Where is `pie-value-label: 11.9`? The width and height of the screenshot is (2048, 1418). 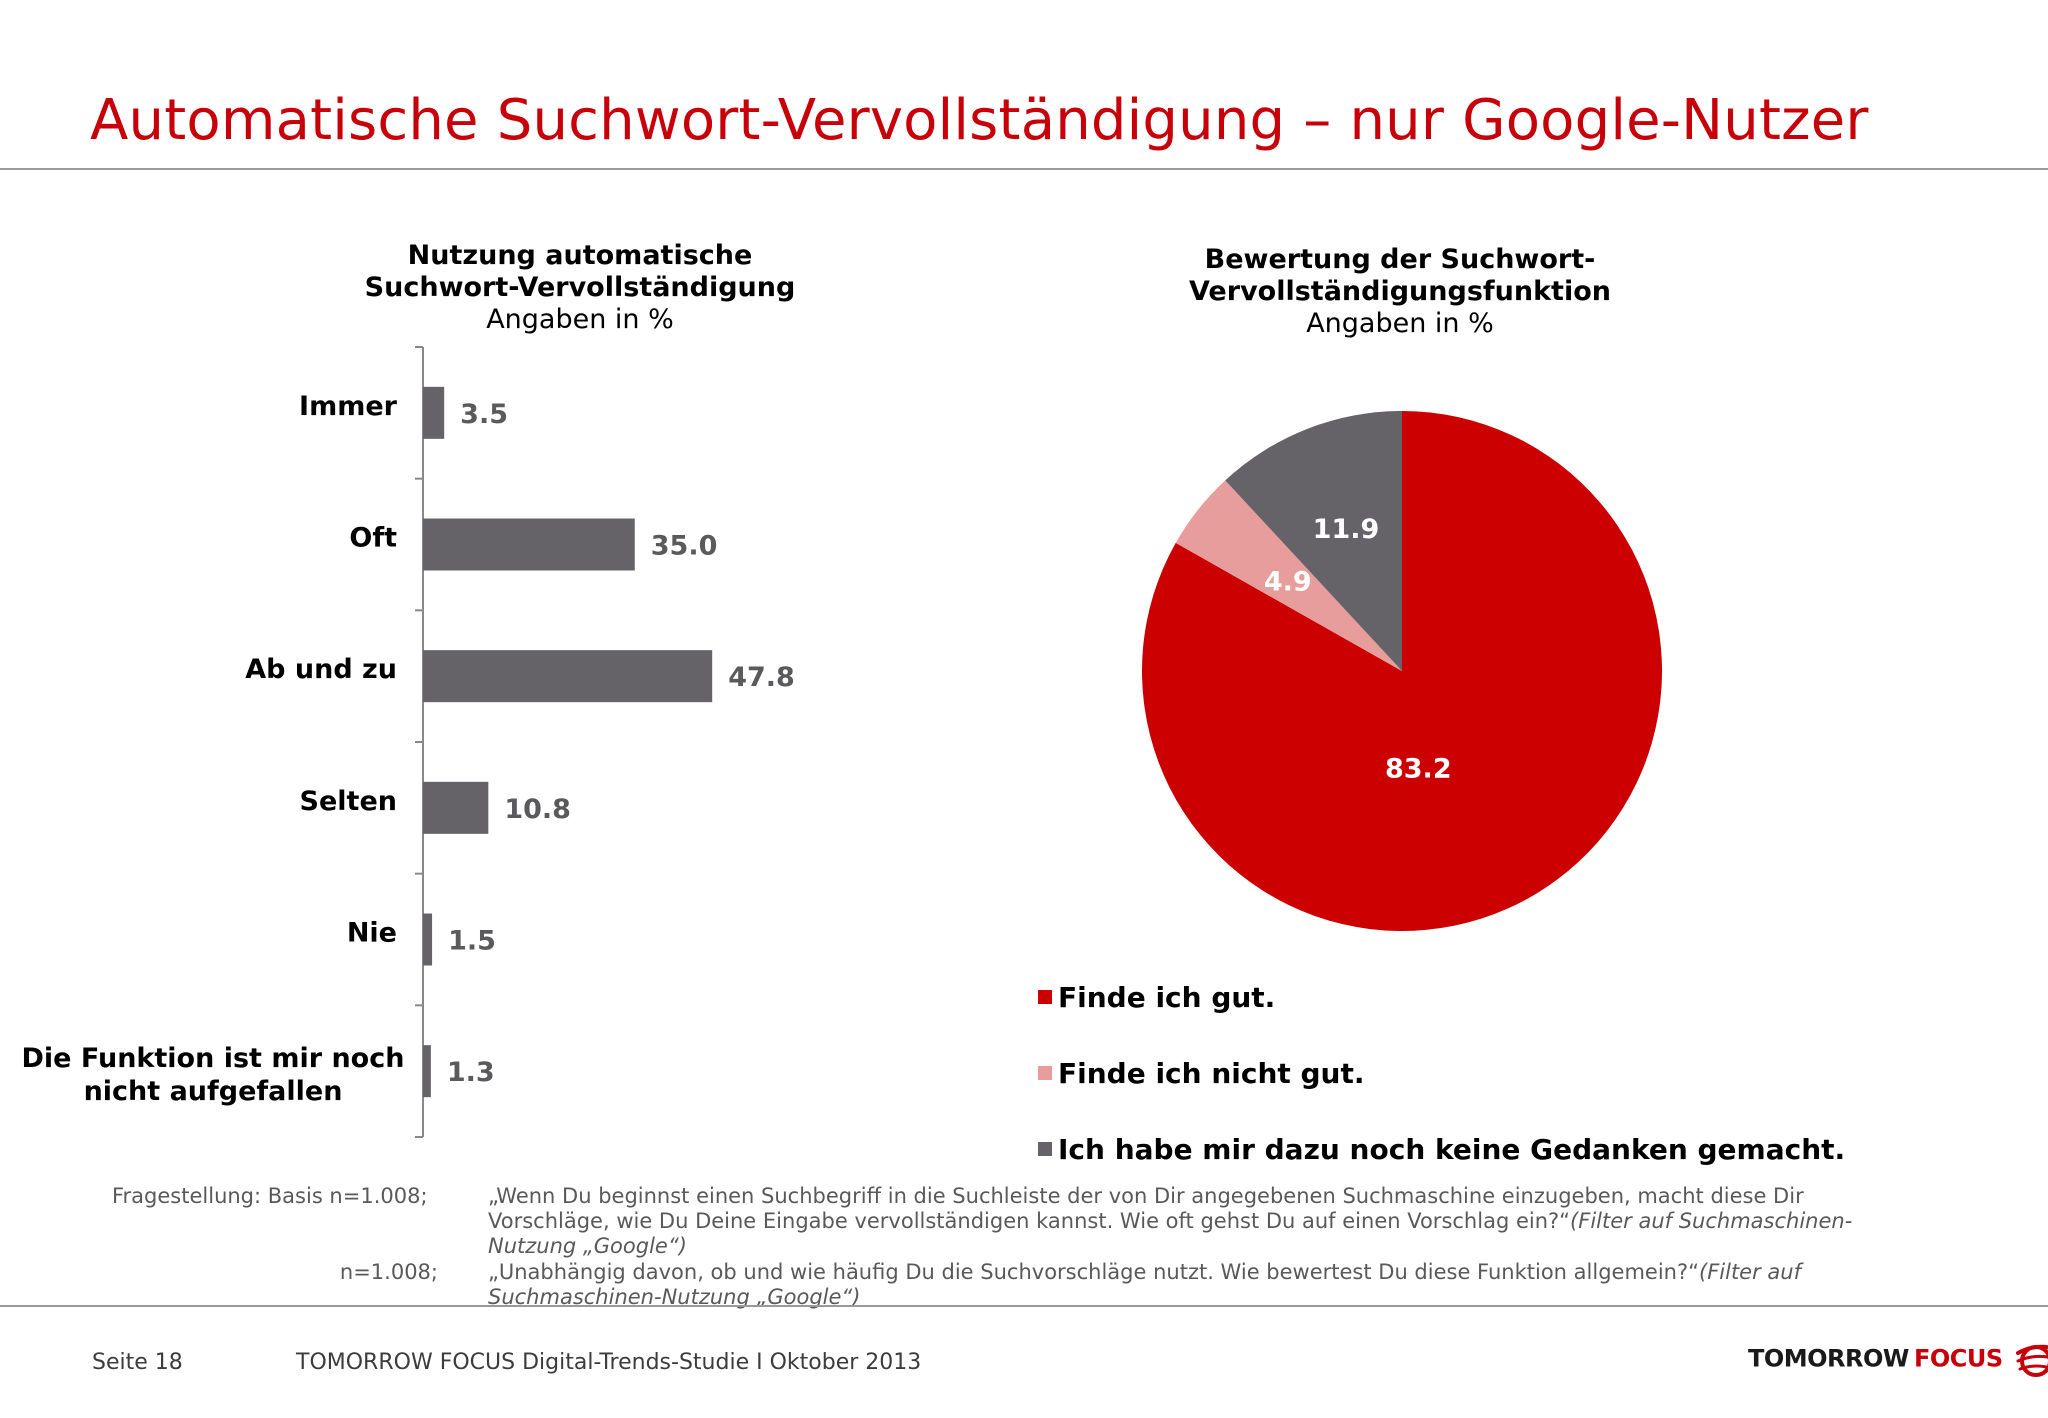
pie-value-label: 11.9 is located at coordinates (1346, 529).